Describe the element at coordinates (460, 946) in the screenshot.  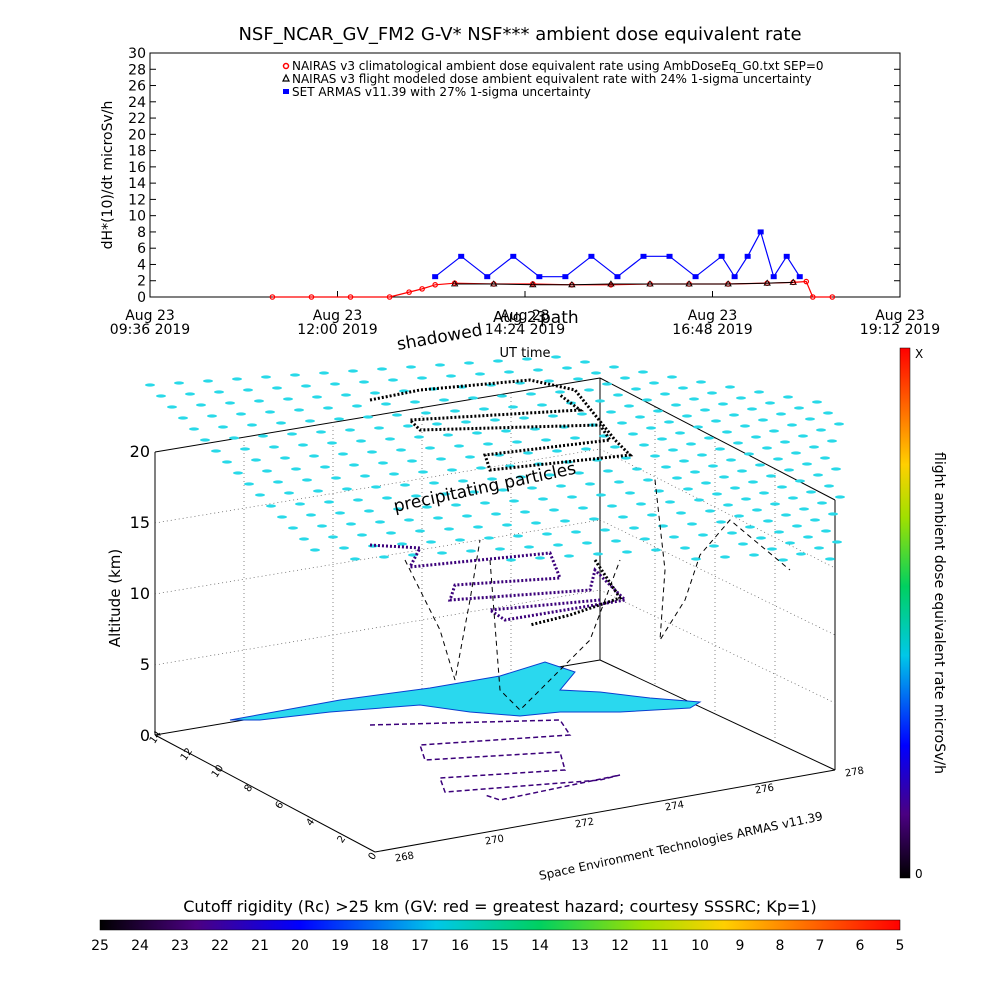
I see `cutoff-tick-label: 16` at that location.